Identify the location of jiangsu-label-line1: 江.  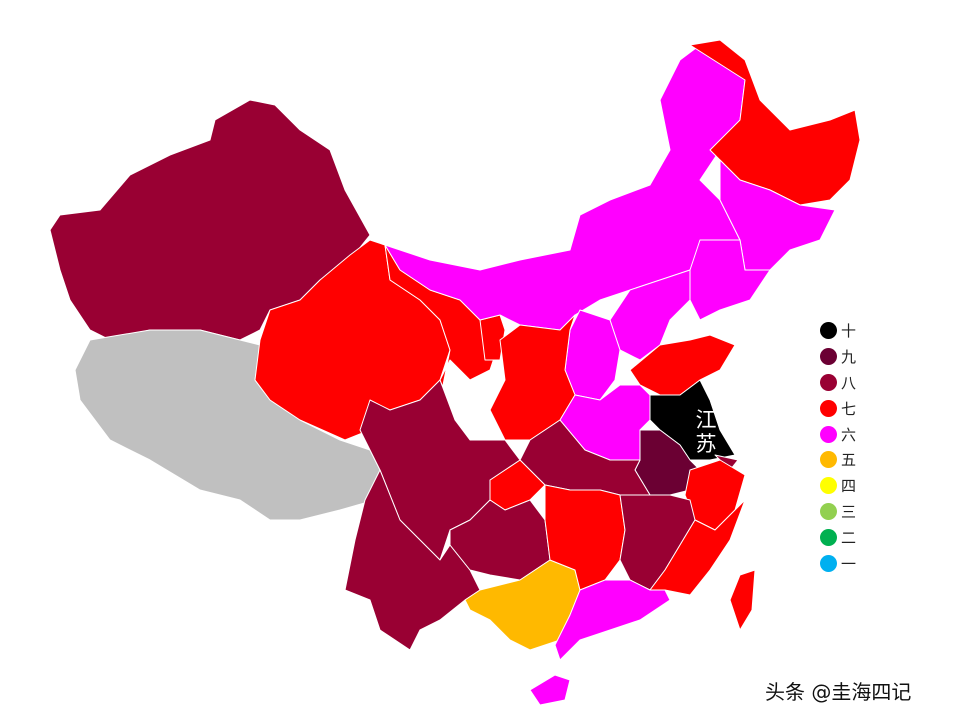
(706, 420).